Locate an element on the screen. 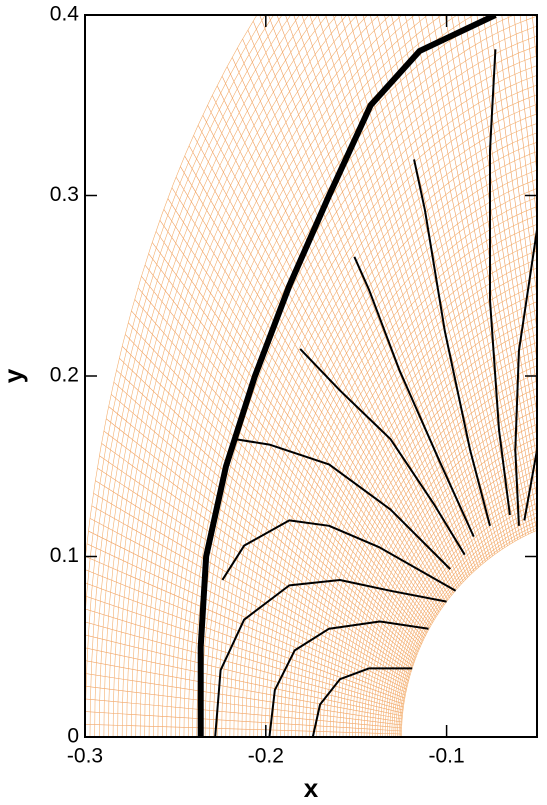 Image resolution: width=547 pixels, height=805 pixels. y-axis-title: y is located at coordinates (14, 375).